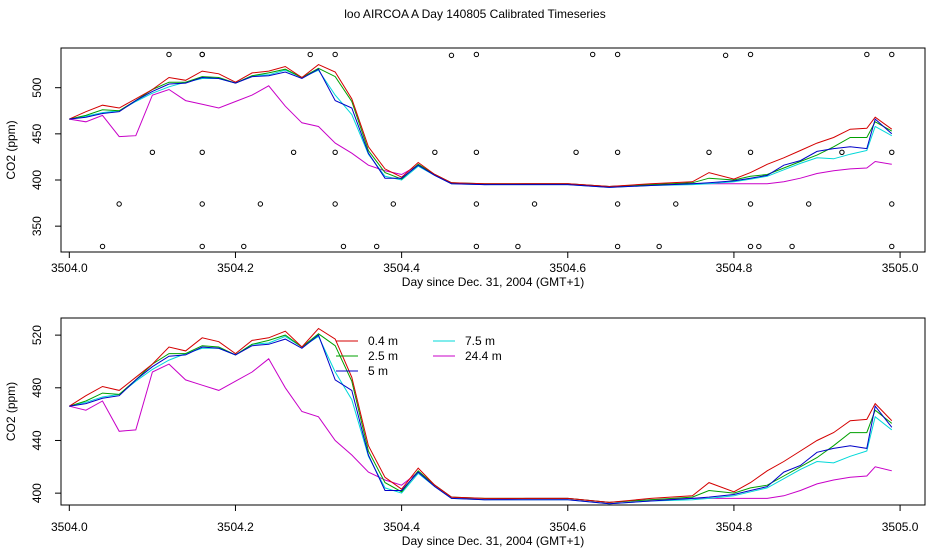 This screenshot has height=550, width=950. Describe the element at coordinates (37, 440) in the screenshot. I see `y-tick-label: 440` at that location.